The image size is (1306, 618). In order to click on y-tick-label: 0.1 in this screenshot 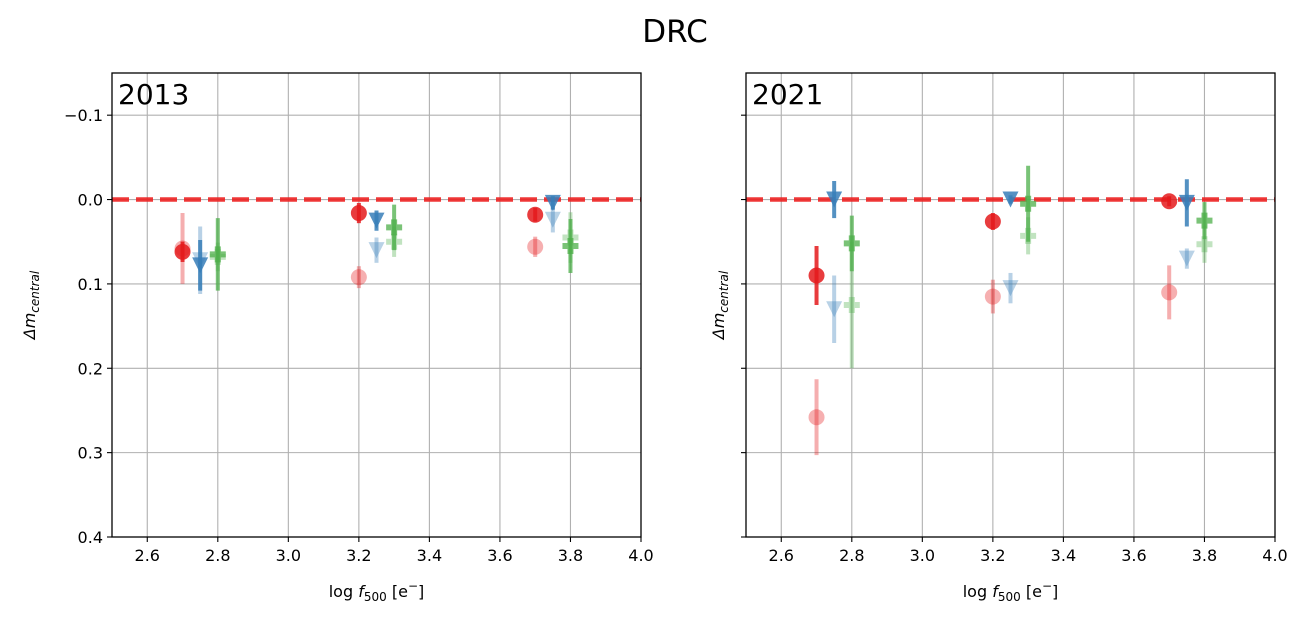, I will do `click(90, 284)`.